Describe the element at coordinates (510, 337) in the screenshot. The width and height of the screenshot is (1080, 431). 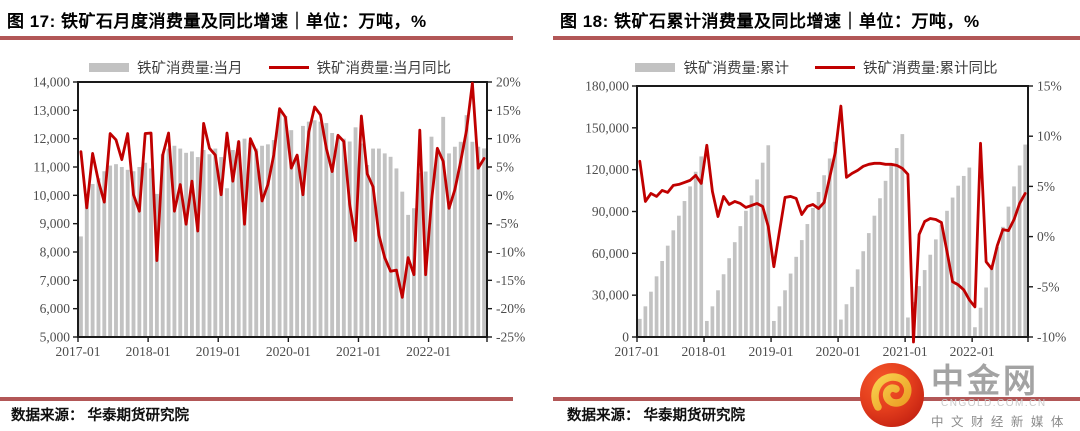
I see `y-right-tick-label: -25%` at that location.